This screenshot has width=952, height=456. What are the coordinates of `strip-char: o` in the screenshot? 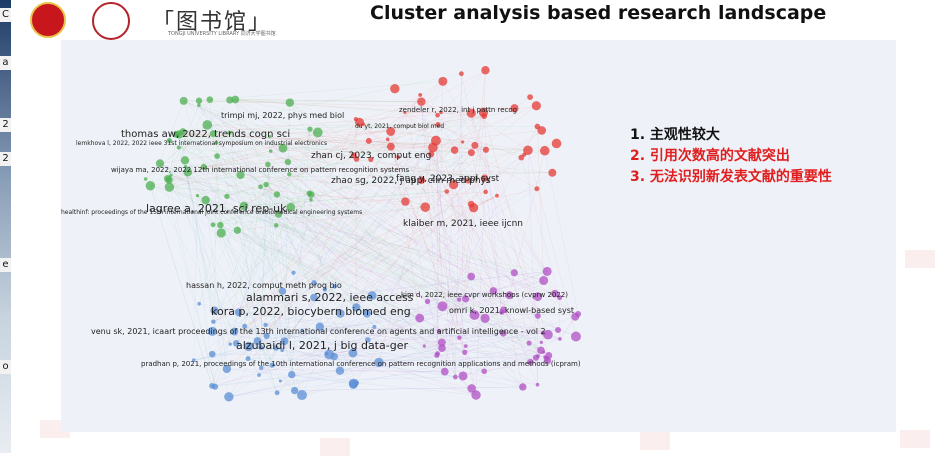 It's located at (5, 367).